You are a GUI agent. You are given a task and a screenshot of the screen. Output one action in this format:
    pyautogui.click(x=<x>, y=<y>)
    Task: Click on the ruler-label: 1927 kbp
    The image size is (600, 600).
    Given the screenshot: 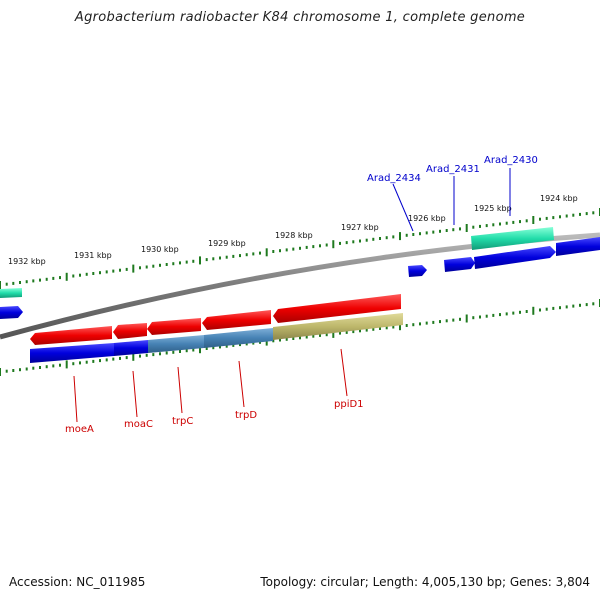 What is the action you would take?
    pyautogui.click(x=360, y=227)
    